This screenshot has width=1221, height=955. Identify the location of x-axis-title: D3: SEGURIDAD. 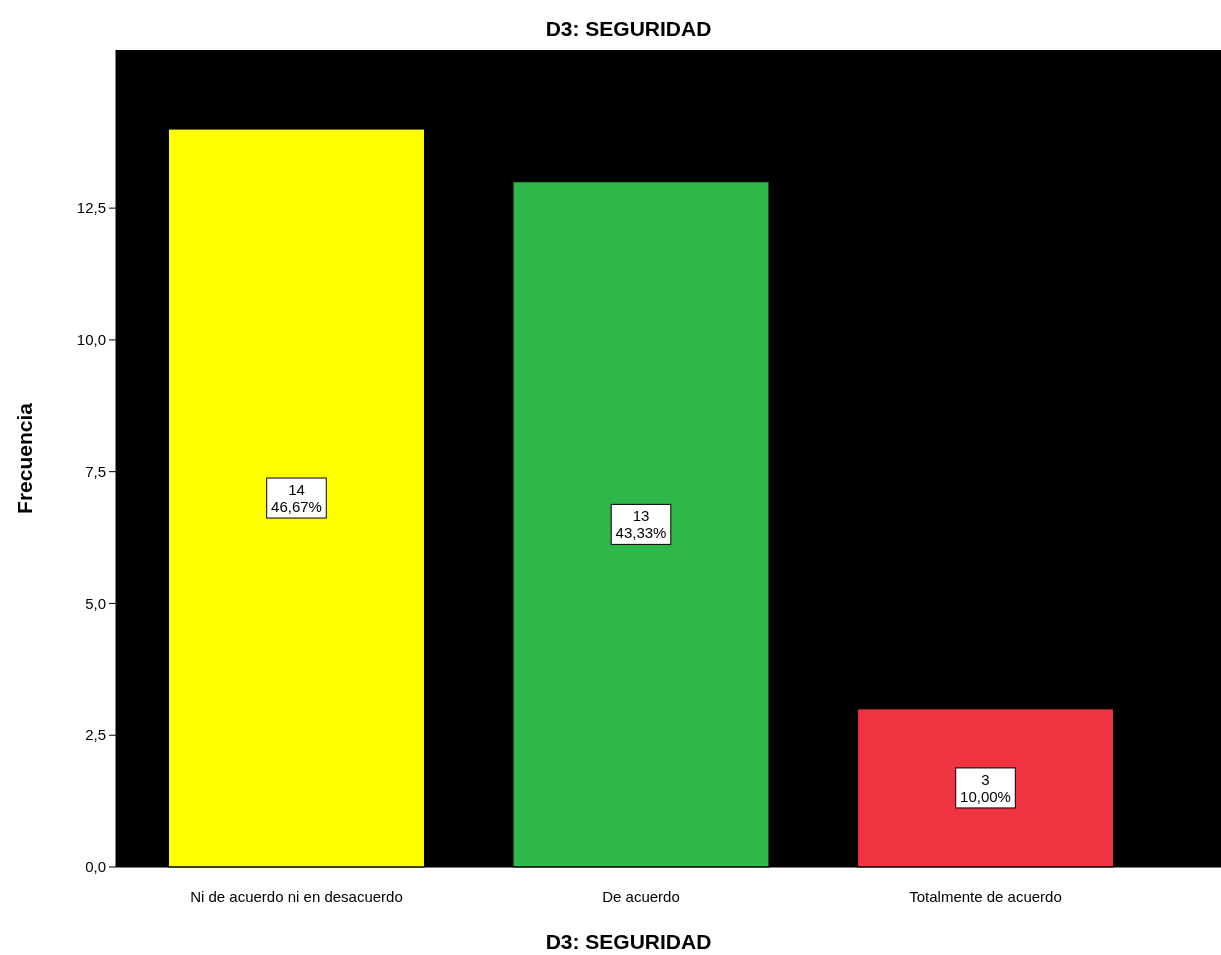
(628, 941).